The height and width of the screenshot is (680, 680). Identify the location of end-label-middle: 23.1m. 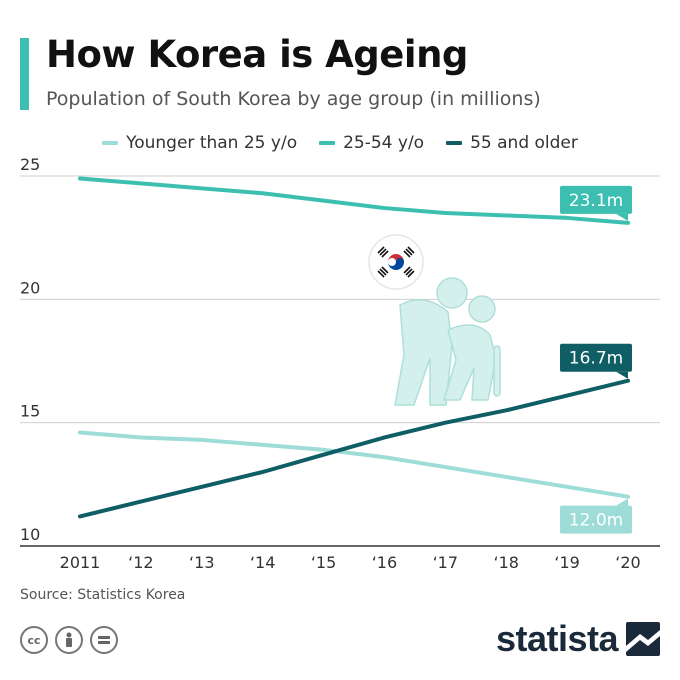
(596, 203).